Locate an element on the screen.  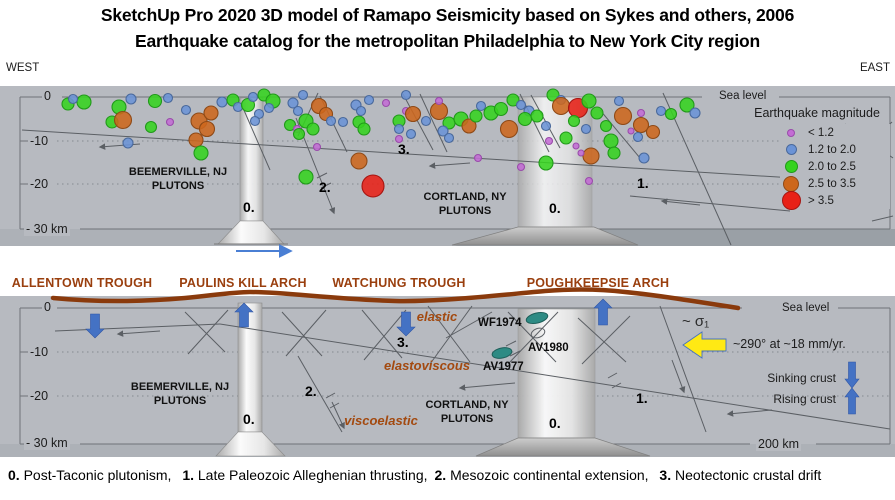
legend-item: 2.5 to 3.5 is located at coordinates (835, 183).